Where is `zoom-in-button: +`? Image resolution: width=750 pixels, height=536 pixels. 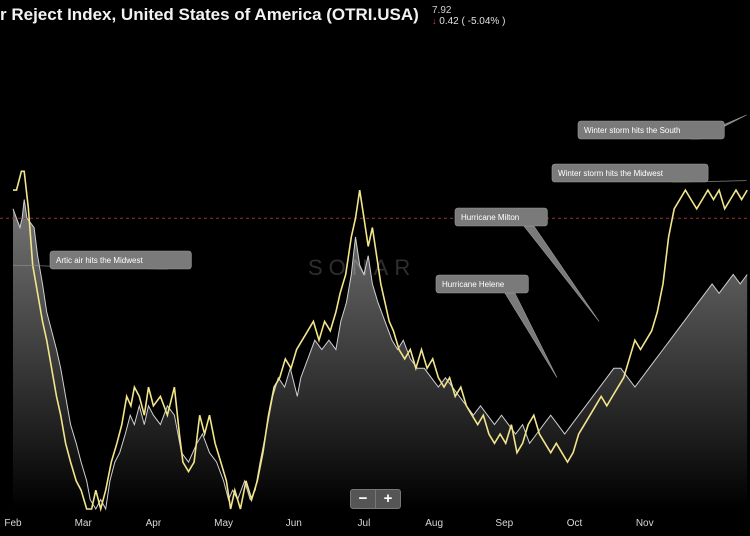
zoom-in-button: + is located at coordinates (388, 499).